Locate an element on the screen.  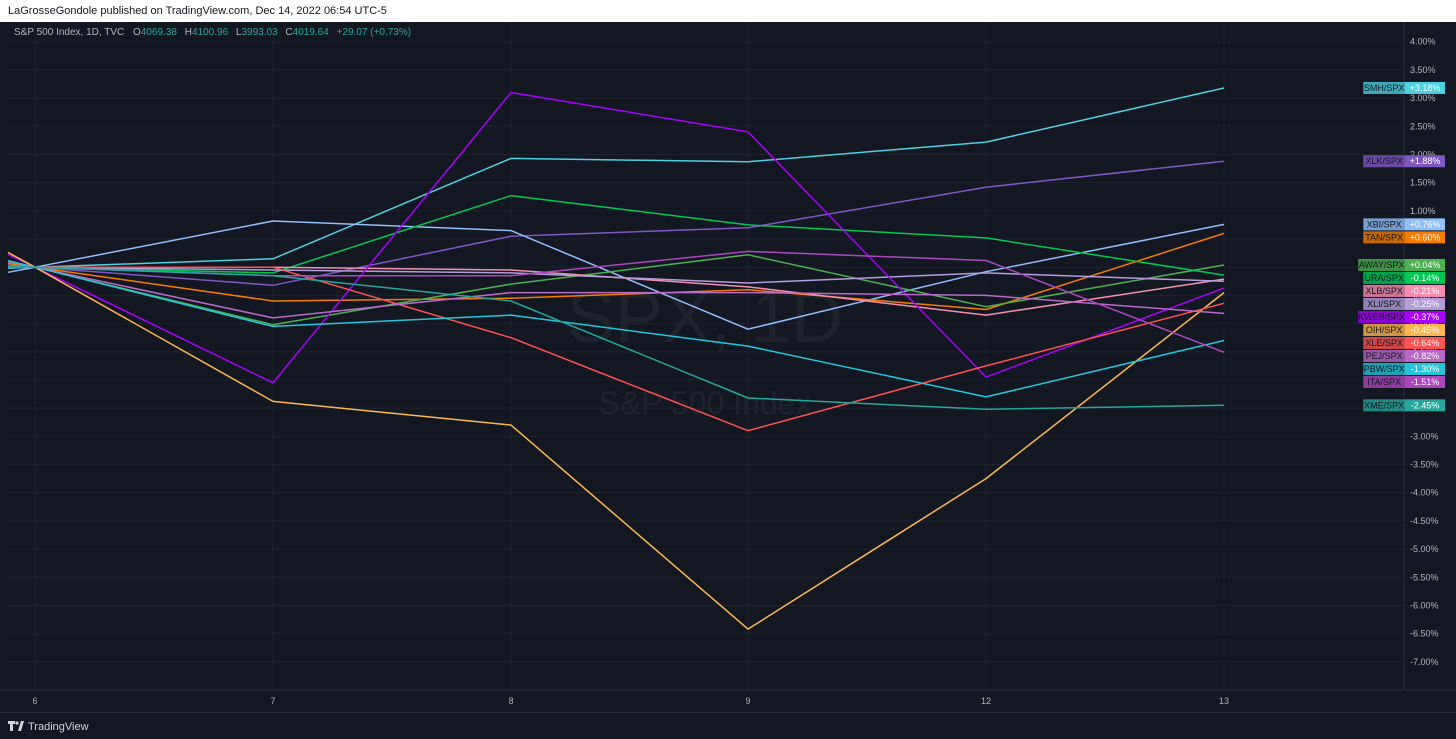
y-tick-label: -5.50% is located at coordinates (1424, 577).